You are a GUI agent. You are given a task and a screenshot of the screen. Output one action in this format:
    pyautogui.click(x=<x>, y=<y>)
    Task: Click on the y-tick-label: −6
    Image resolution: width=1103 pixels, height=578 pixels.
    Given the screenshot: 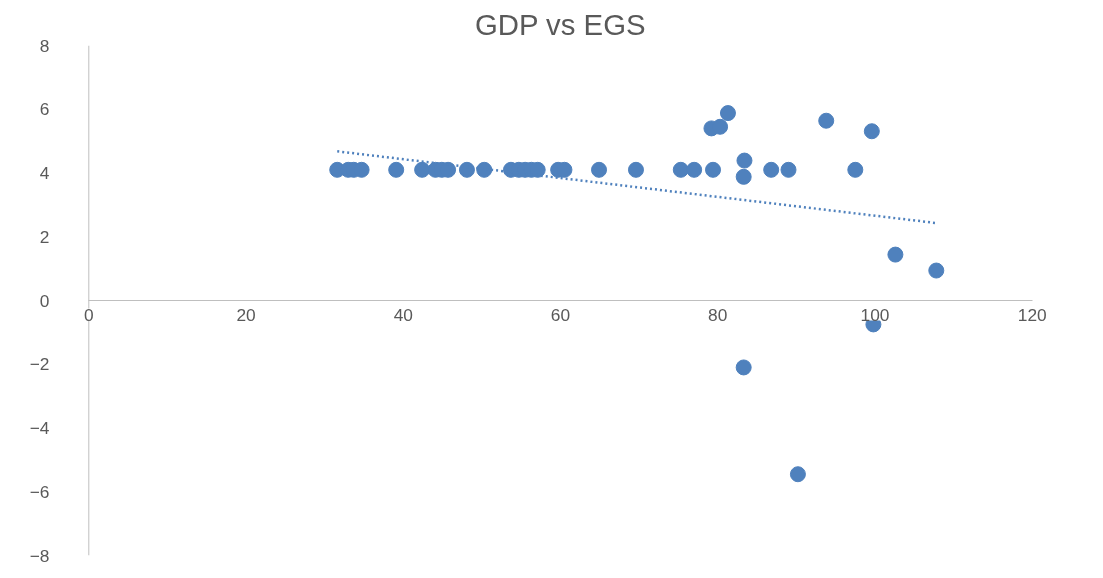 What is the action you would take?
    pyautogui.click(x=39, y=491)
    